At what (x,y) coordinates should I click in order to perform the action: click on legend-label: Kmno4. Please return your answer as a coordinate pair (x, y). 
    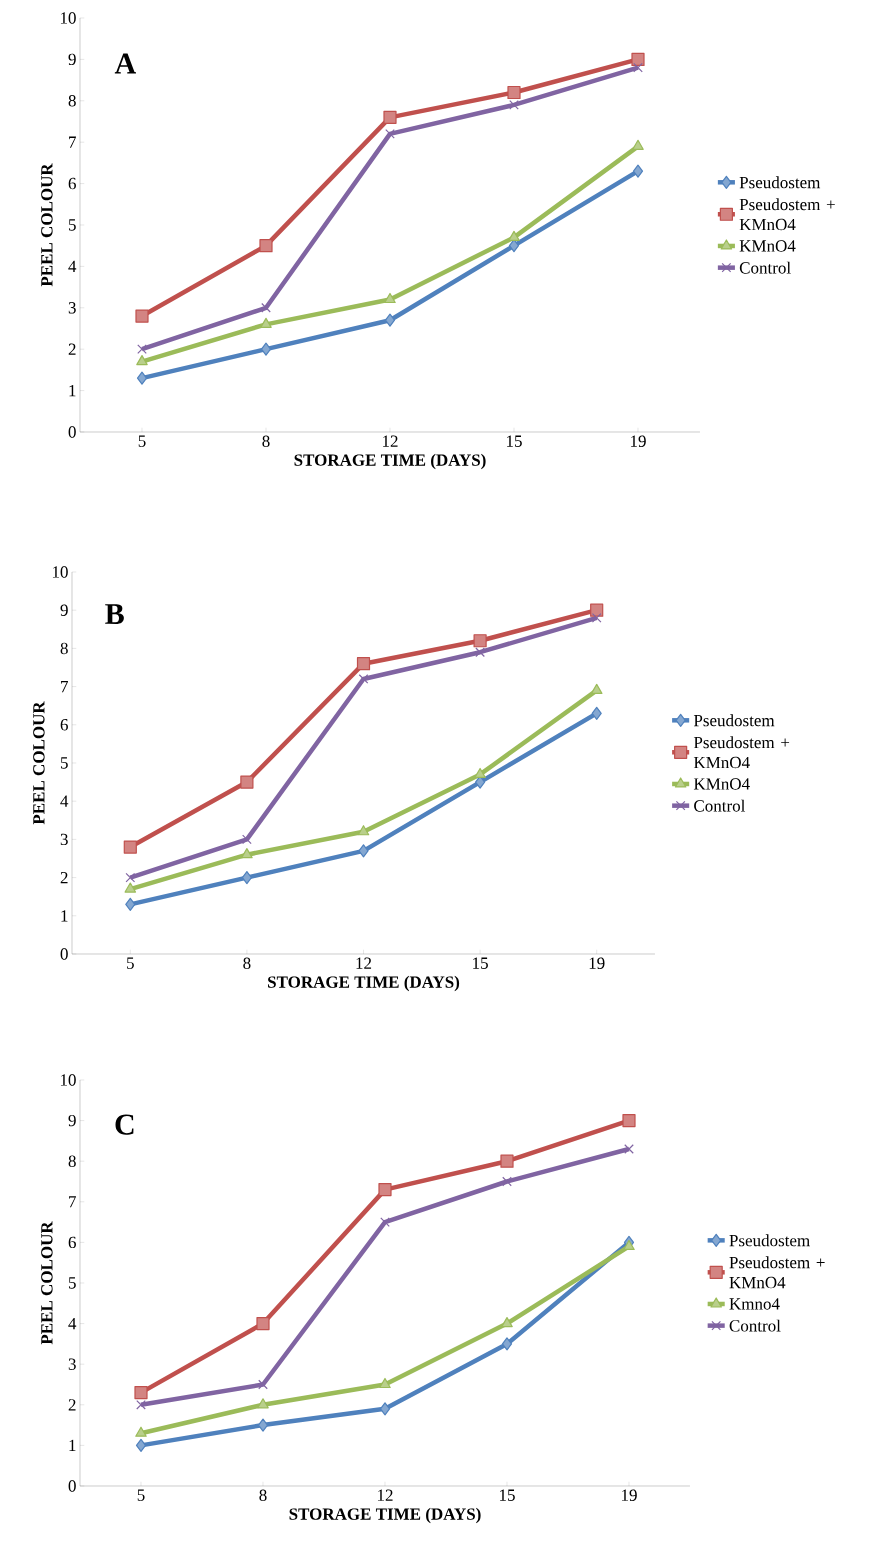
    Looking at the image, I should click on (754, 1304).